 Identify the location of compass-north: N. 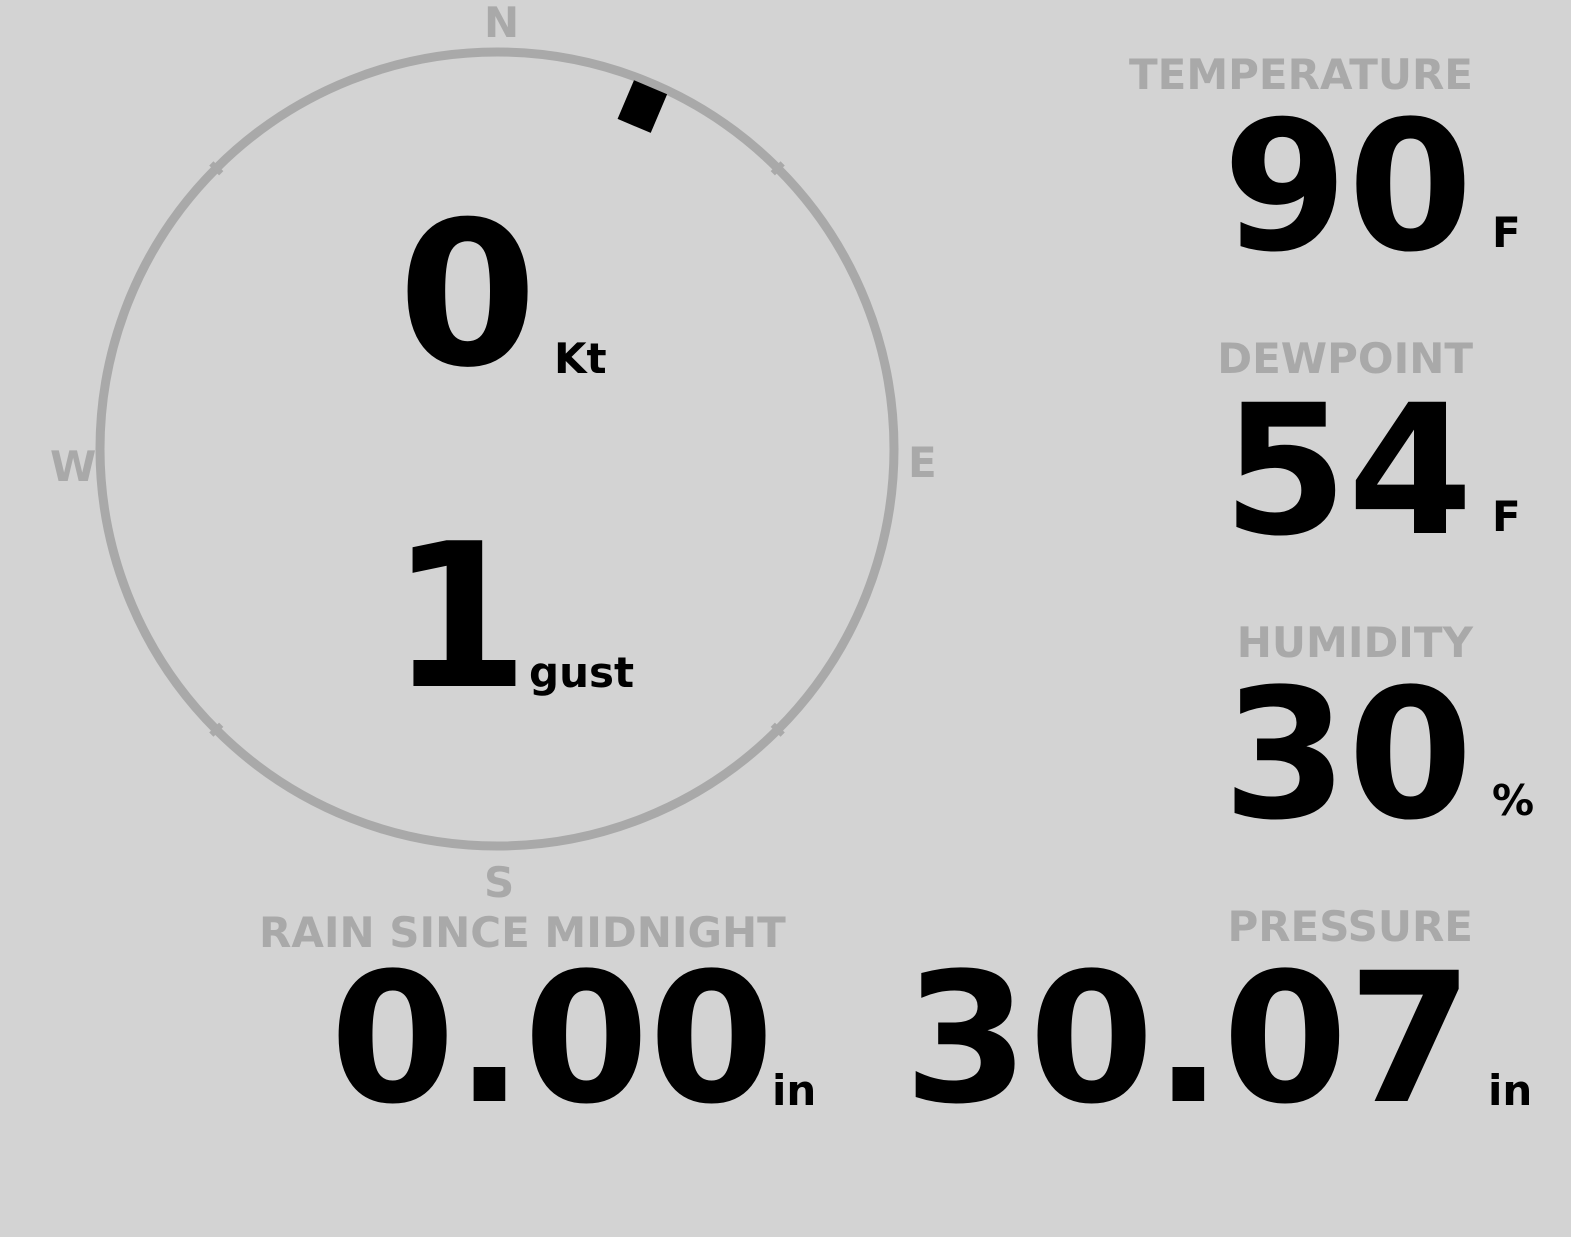
(502, 23).